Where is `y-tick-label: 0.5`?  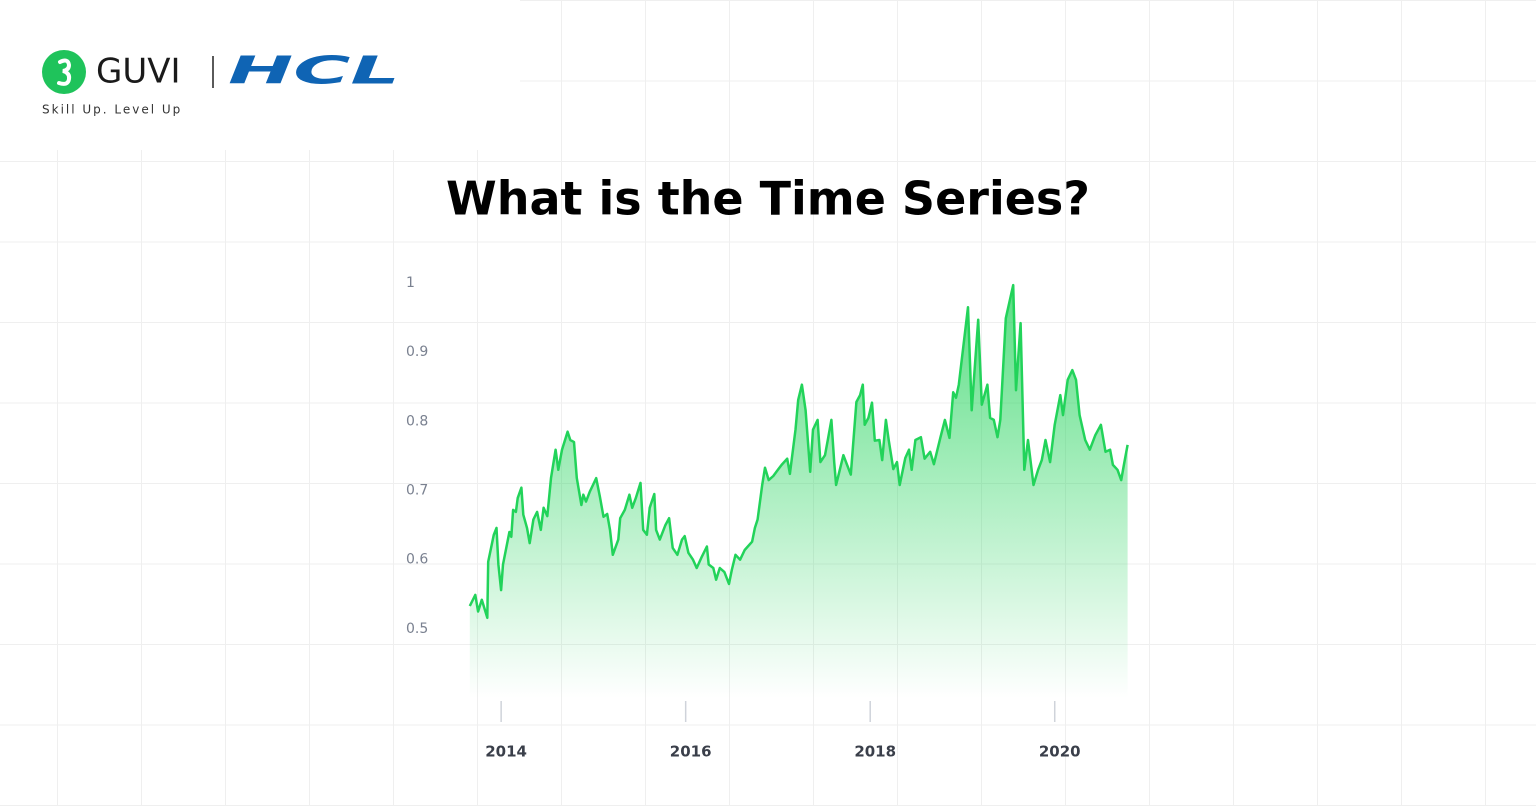
y-tick-label: 0.5 is located at coordinates (417, 629).